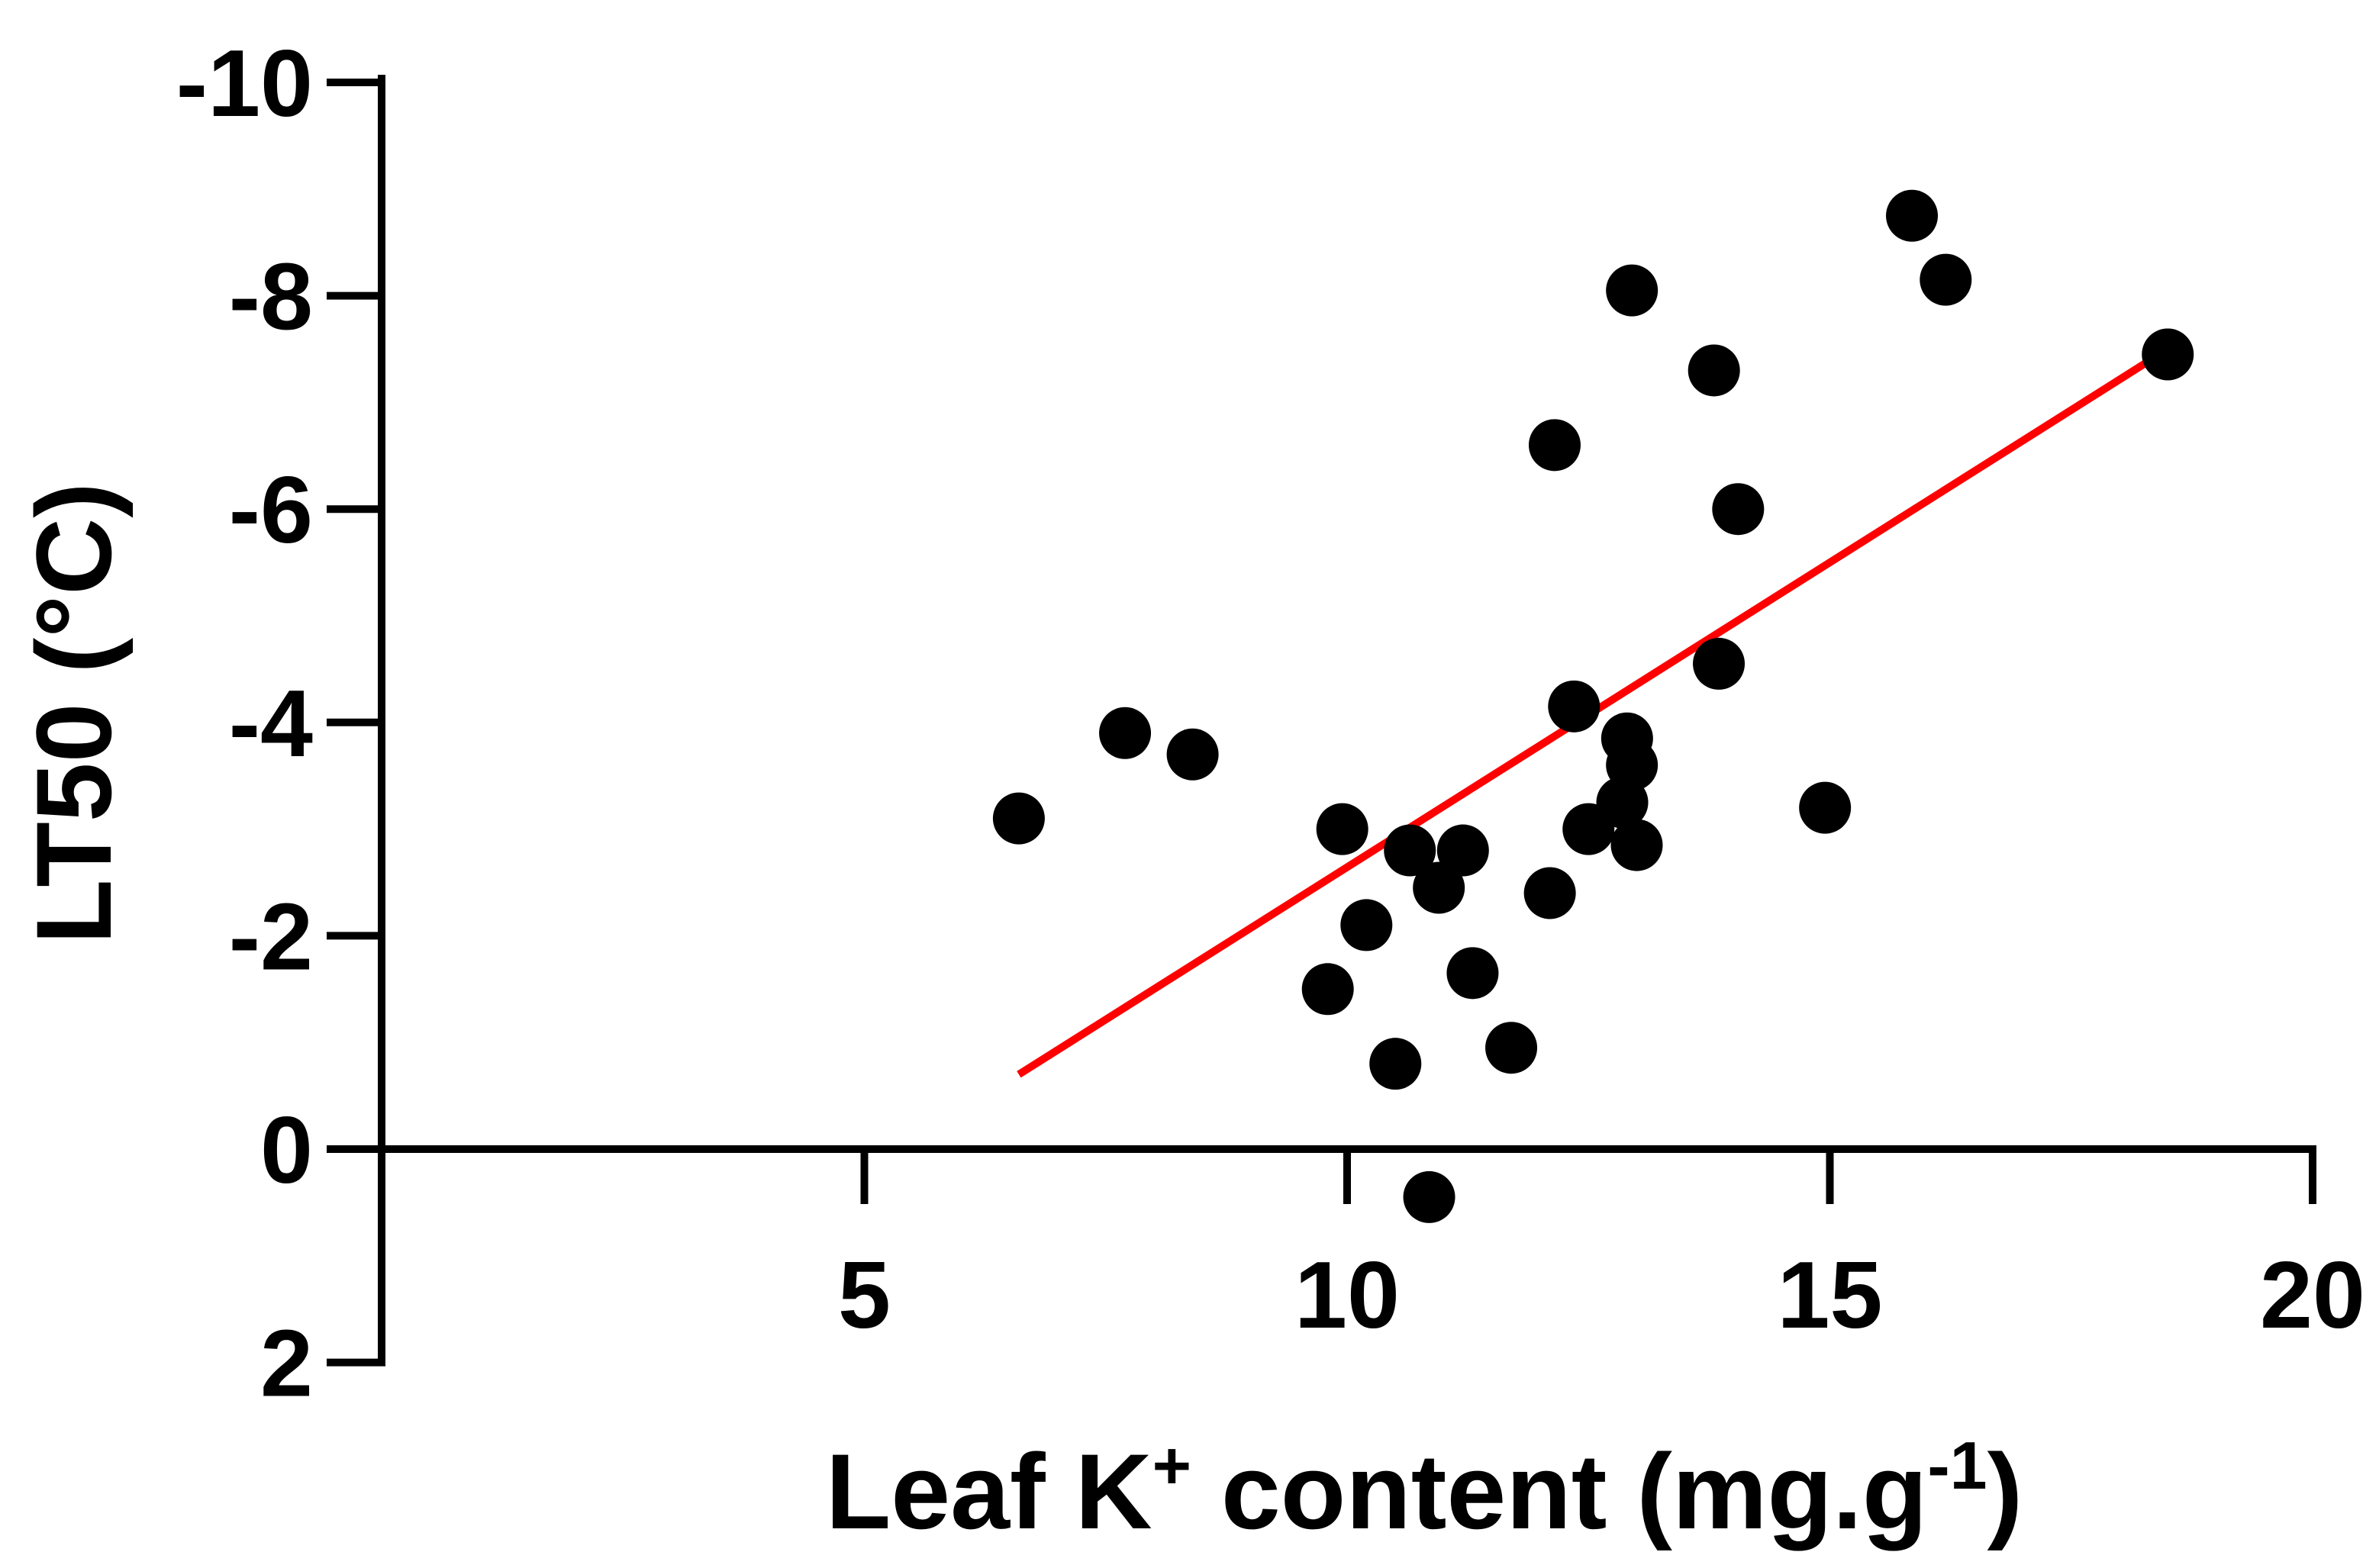 The height and width of the screenshot is (1568, 2379). Describe the element at coordinates (1347, 1295) in the screenshot. I see `x-tick-label: 10` at that location.